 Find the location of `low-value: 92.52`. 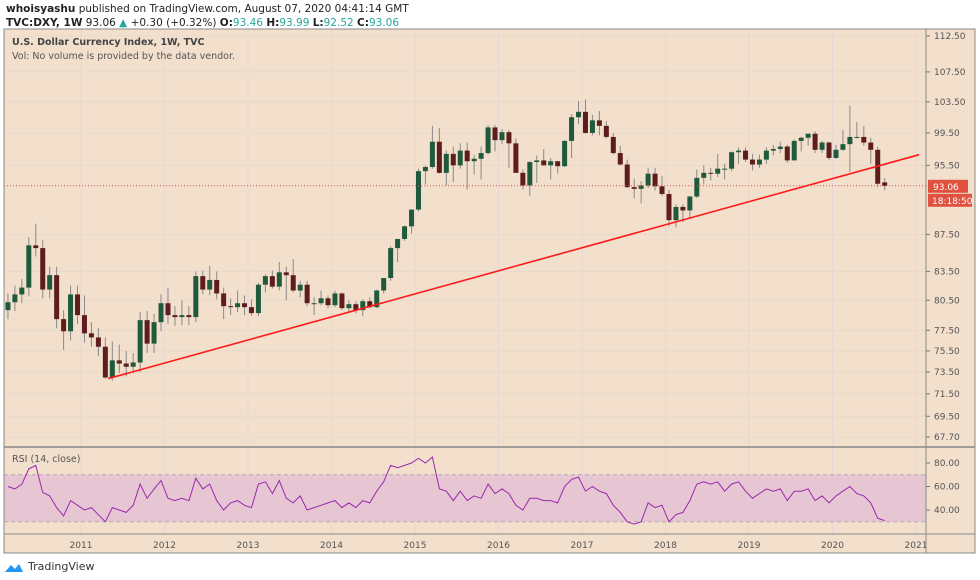

low-value: 92.52 is located at coordinates (338, 23).